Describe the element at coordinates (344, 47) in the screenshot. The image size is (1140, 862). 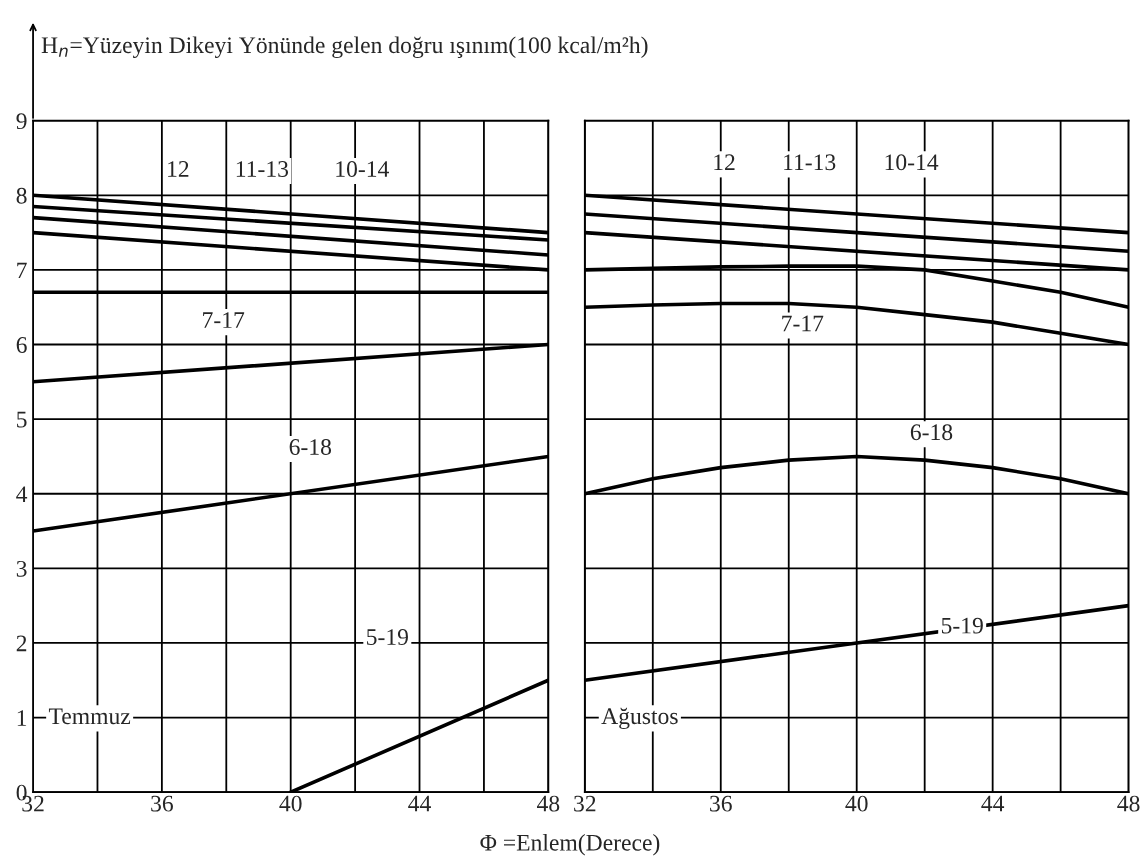
I see `y-axis-title: H$_{n}$=Yüzeyin Dikeyi Yönünde gelen doğru ışınım(100 kcal/m²h)` at that location.